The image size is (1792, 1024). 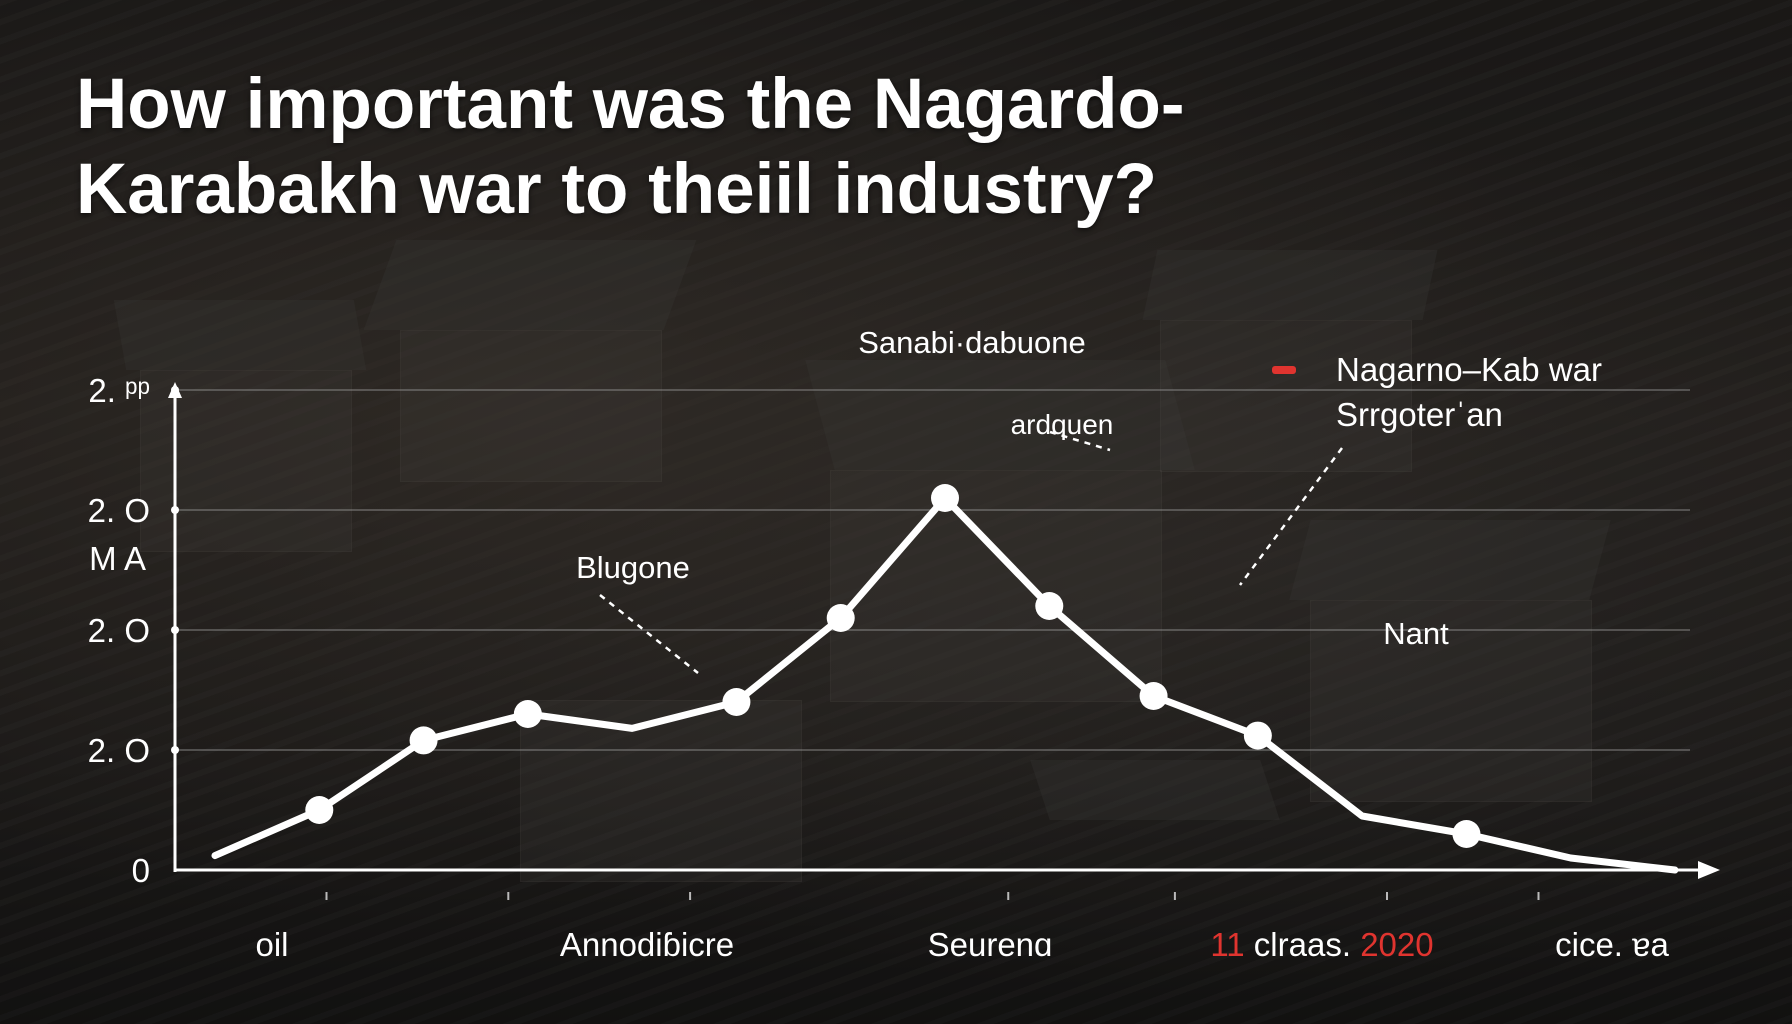 I want to click on chart-title-line-2: Karabakh war to theiil industry?, so click(x=616, y=190).